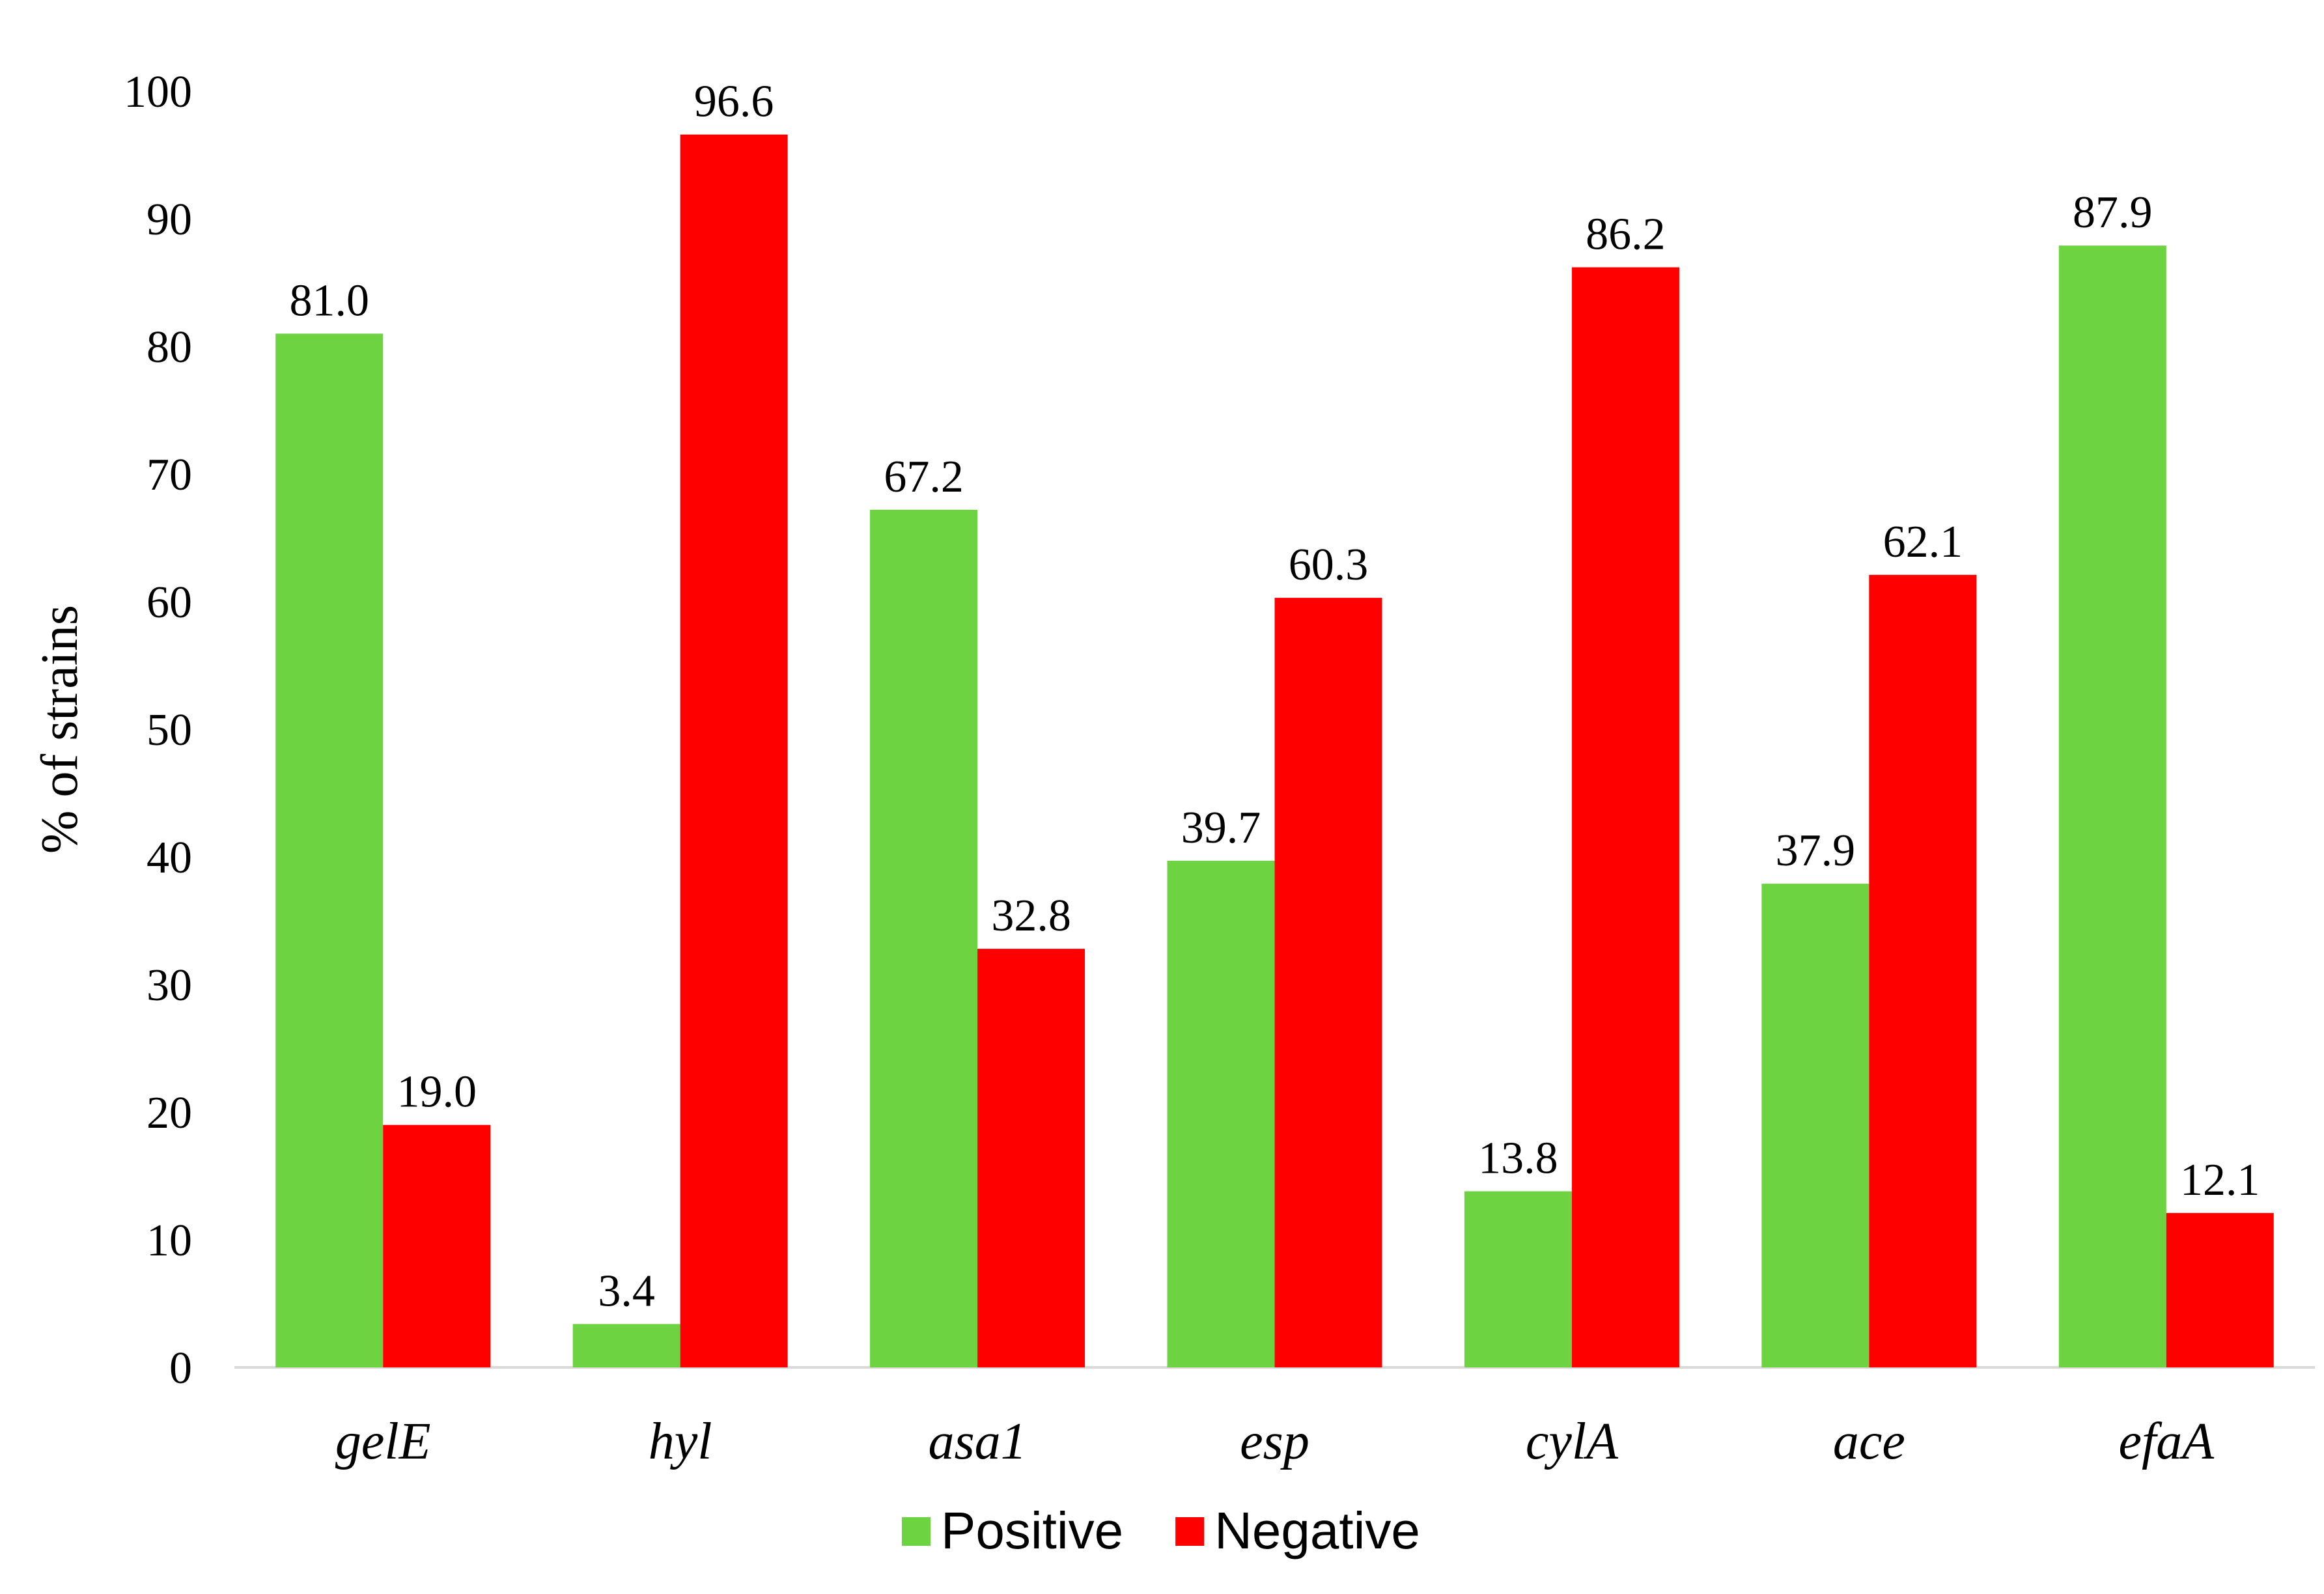 This screenshot has height=1594, width=2324. Describe the element at coordinates (2166, 1441) in the screenshot. I see `x-category-efaA: efaA` at that location.